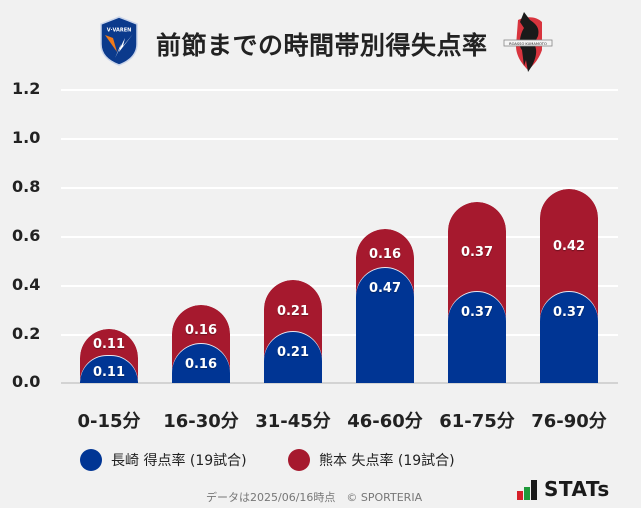  What do you see at coordinates (527, 493) in the screenshot?
I see `stats-bar-green-icon` at bounding box center [527, 493].